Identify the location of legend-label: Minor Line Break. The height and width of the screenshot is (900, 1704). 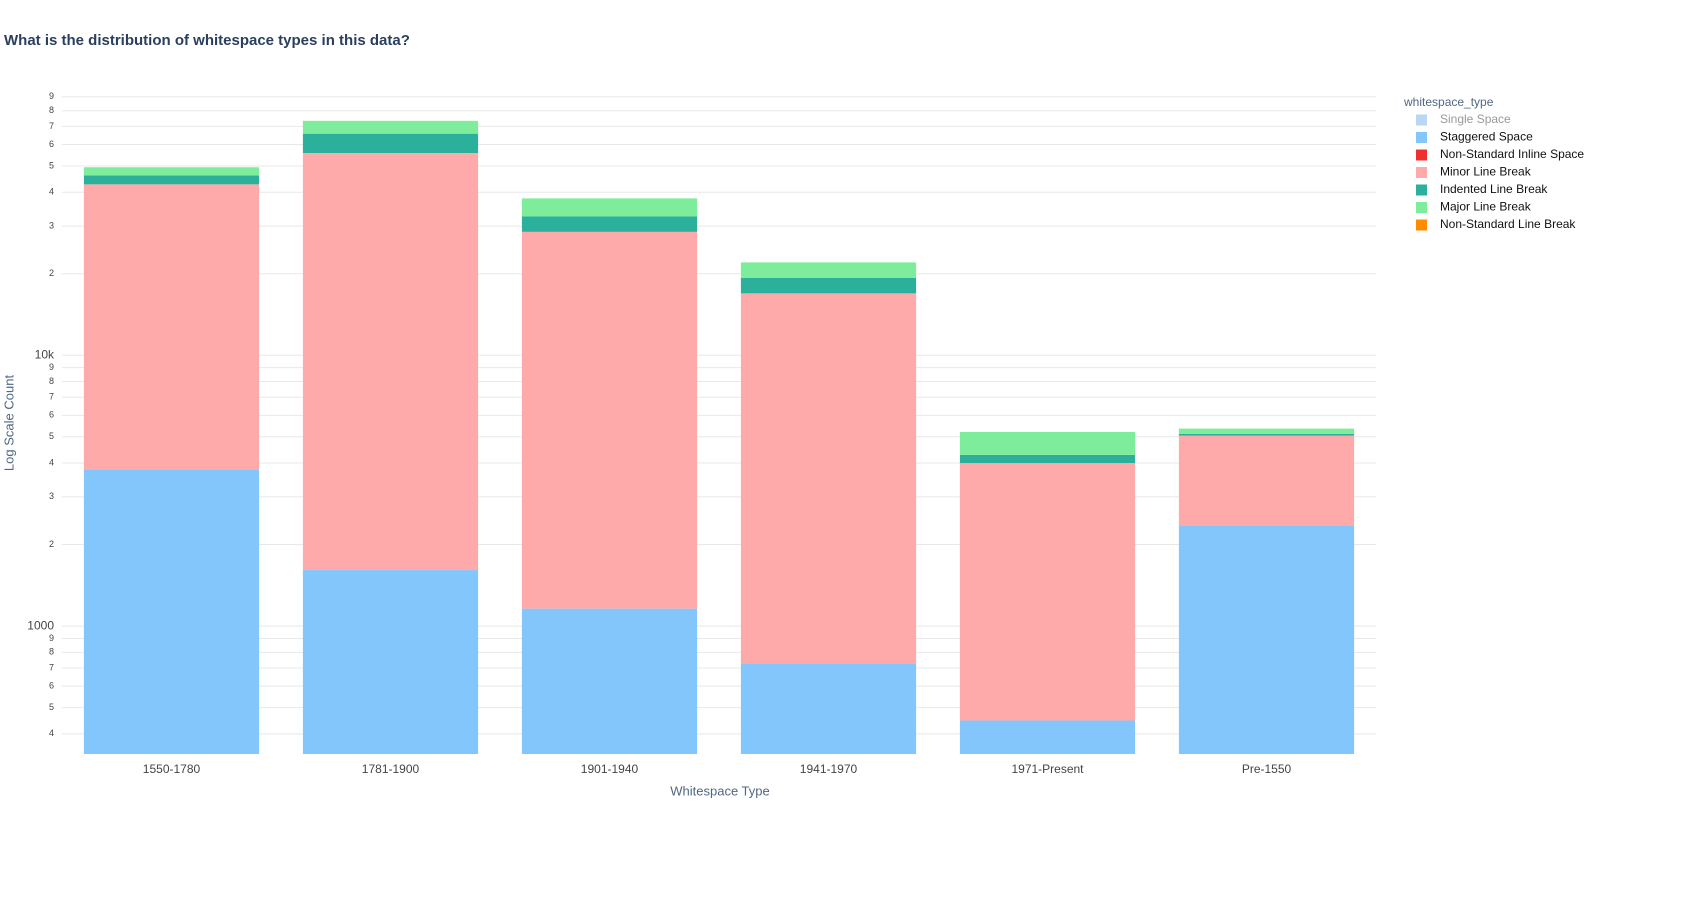
(1486, 172).